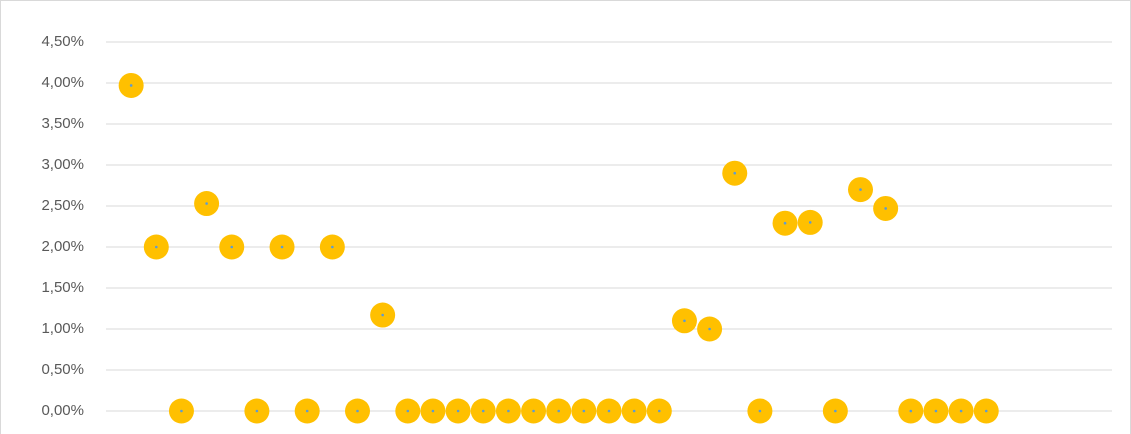  Describe the element at coordinates (62, 123) in the screenshot. I see `y-tick-label: 3,50%` at that location.